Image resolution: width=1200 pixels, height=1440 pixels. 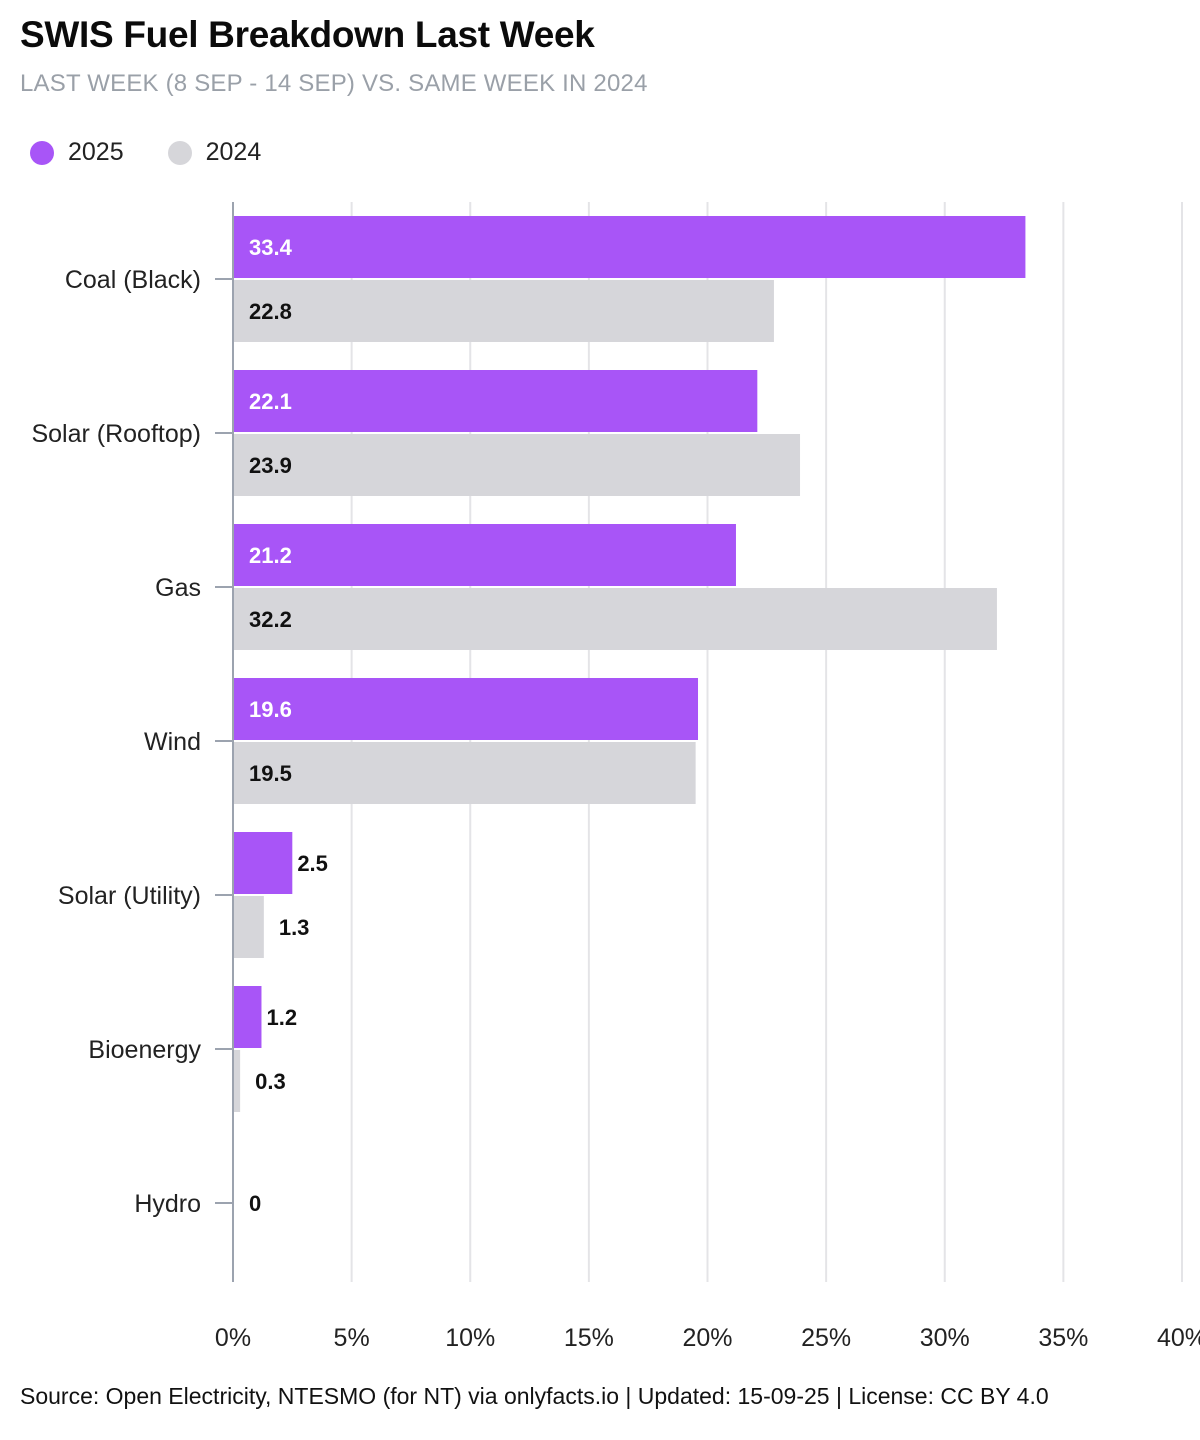 What do you see at coordinates (352, 1338) in the screenshot?
I see `x-tick-label: 5%` at bounding box center [352, 1338].